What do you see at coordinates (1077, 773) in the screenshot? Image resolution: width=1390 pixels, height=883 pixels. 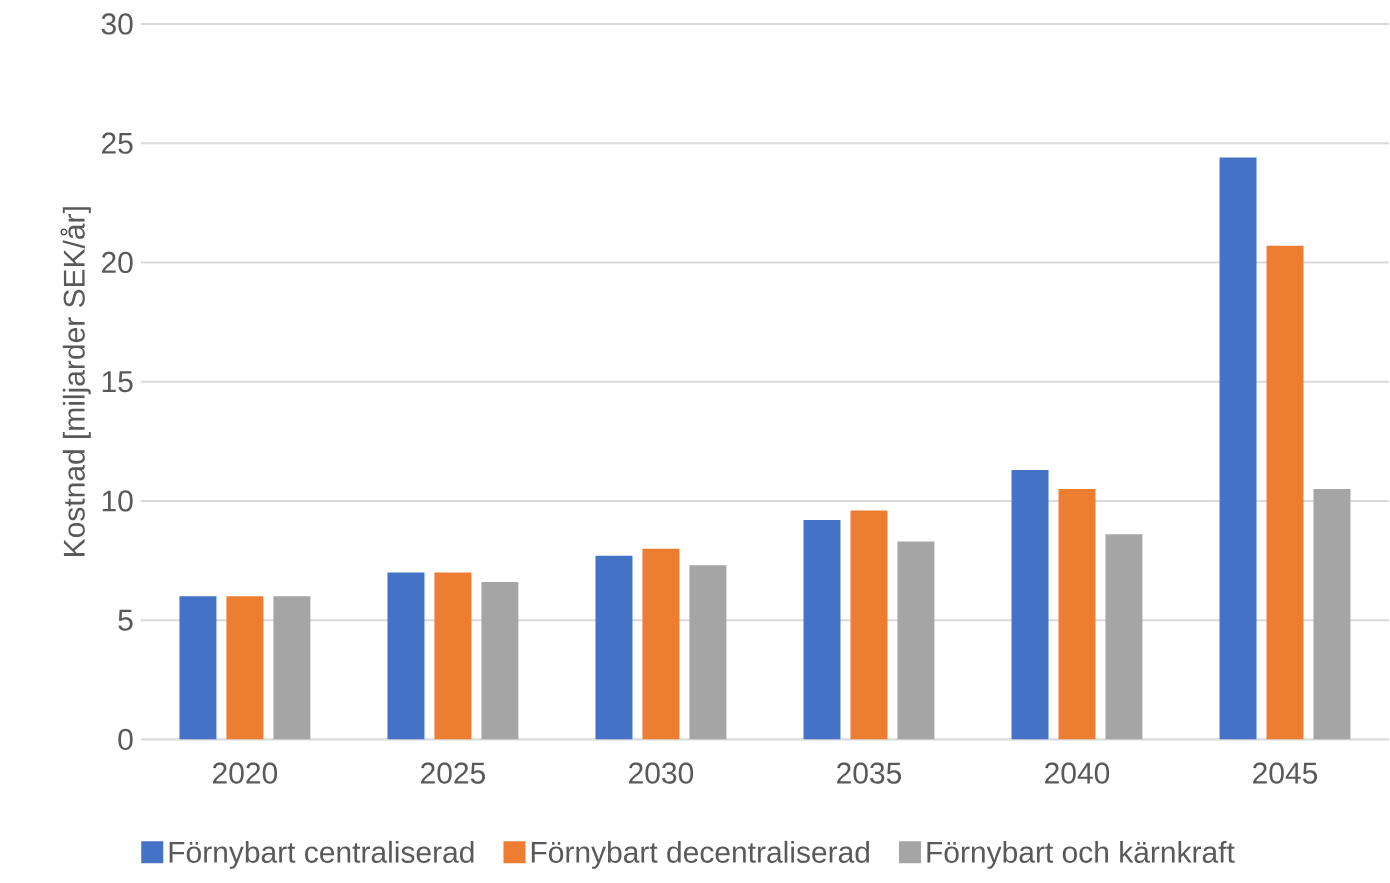 I see `x-tick-label: 2040` at bounding box center [1077, 773].